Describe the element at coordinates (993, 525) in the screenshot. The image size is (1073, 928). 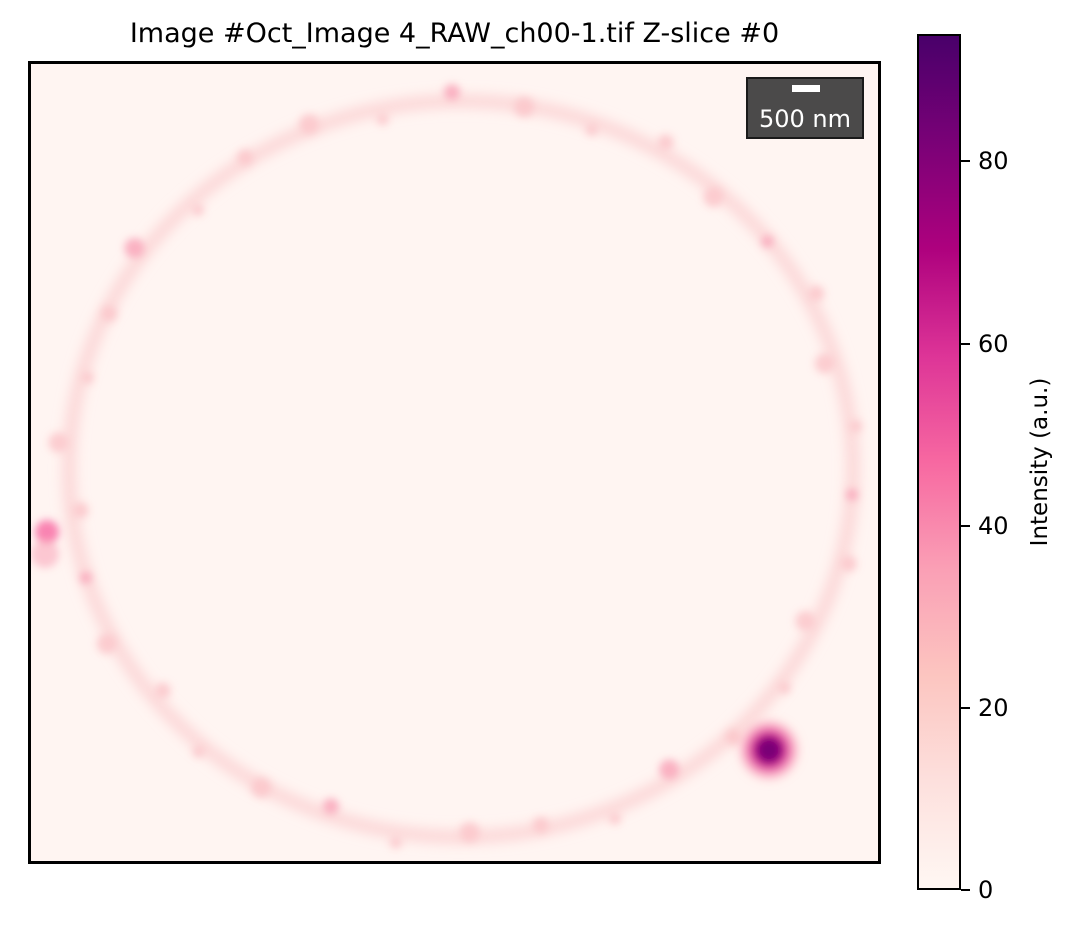
I see `colorbar-tick-label: 40` at that location.